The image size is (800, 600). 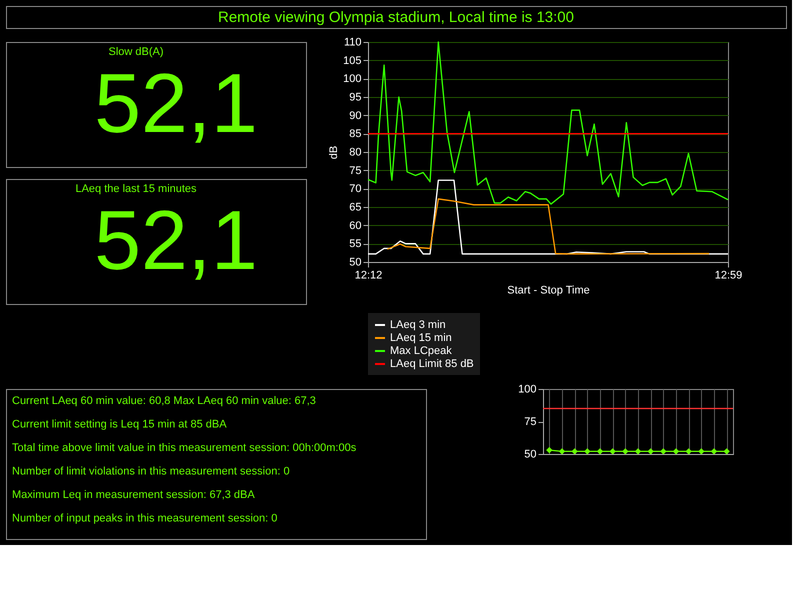 I want to click on x-tick-label: 12:12, so click(x=368, y=276).